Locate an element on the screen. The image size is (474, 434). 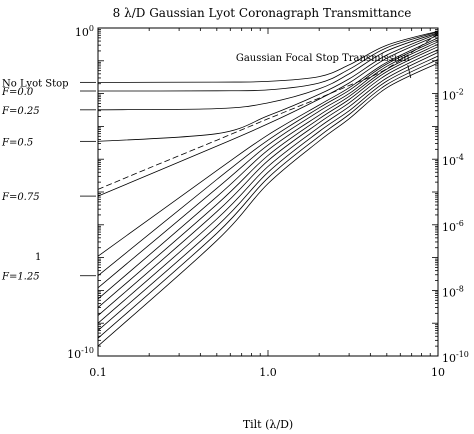
curve-label: 1 is located at coordinates (38, 257).